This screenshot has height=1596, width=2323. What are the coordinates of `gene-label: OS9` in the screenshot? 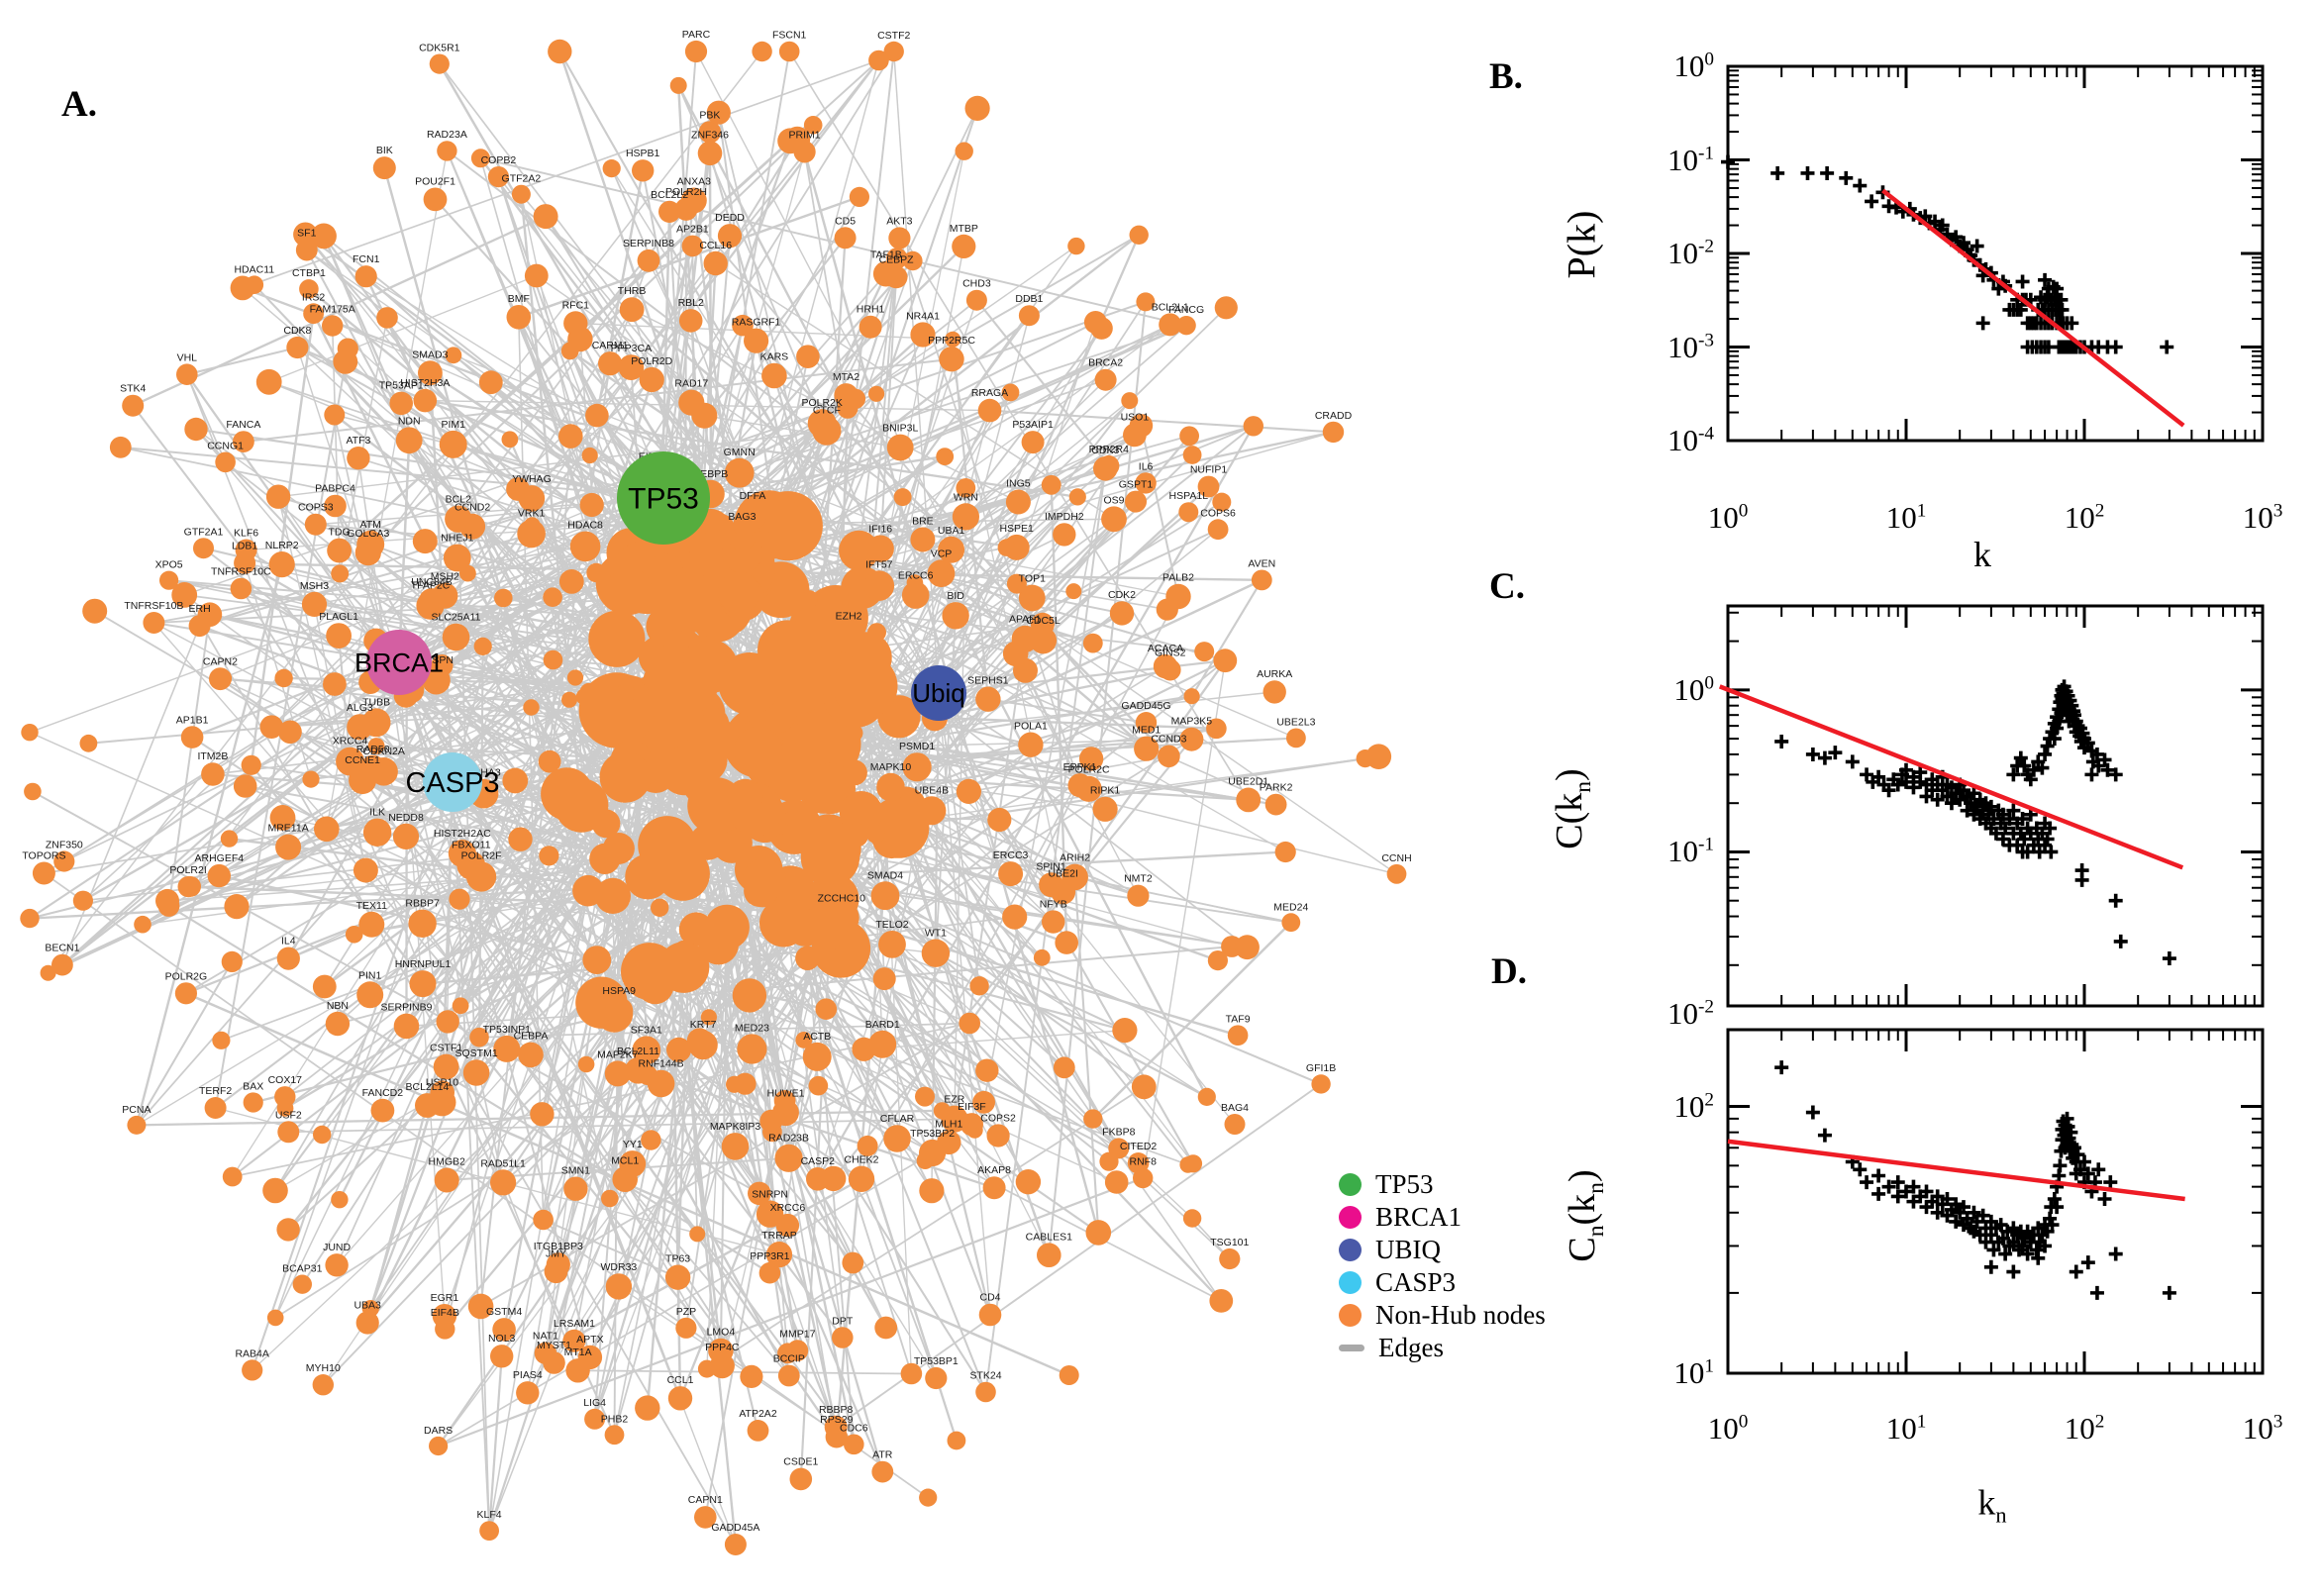 It's located at (1114, 500).